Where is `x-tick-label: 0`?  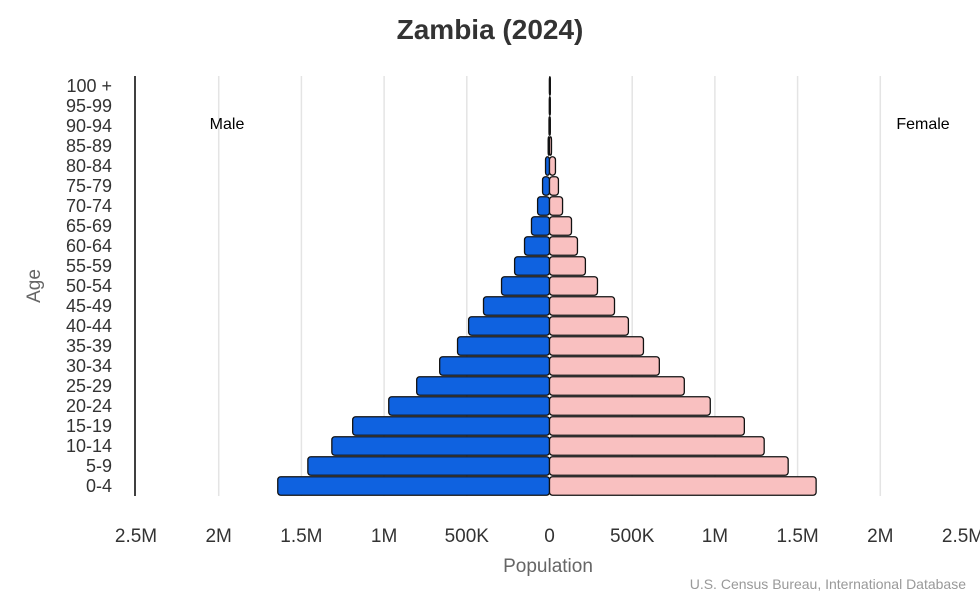 x-tick-label: 0 is located at coordinates (549, 536).